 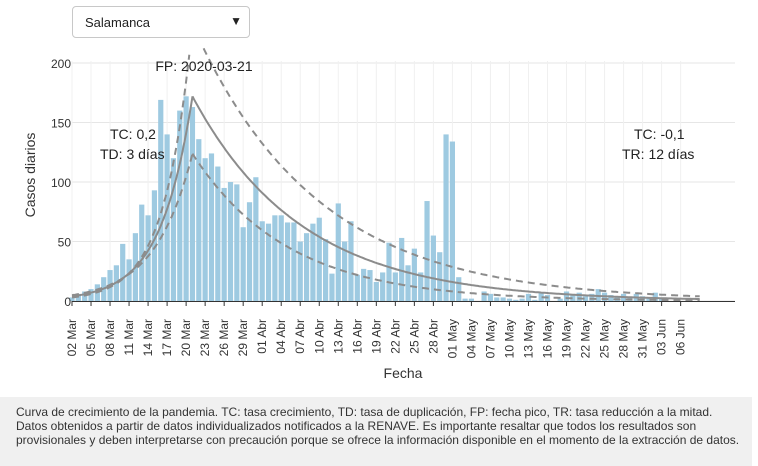 What do you see at coordinates (452, 338) in the screenshot?
I see `x-tick-label: 01 May` at bounding box center [452, 338].